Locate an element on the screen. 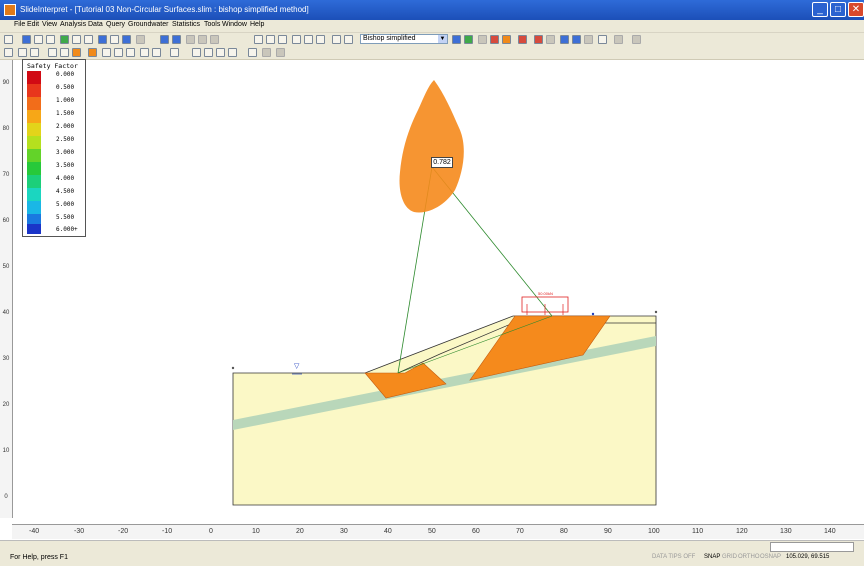  redo-icon is located at coordinates (202, 39).